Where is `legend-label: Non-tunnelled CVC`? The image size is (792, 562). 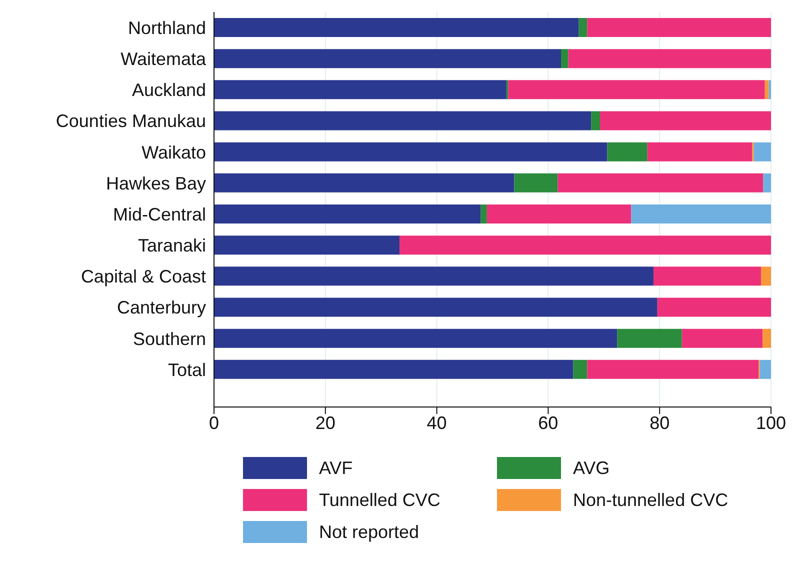 legend-label: Non-tunnelled CVC is located at coordinates (650, 500).